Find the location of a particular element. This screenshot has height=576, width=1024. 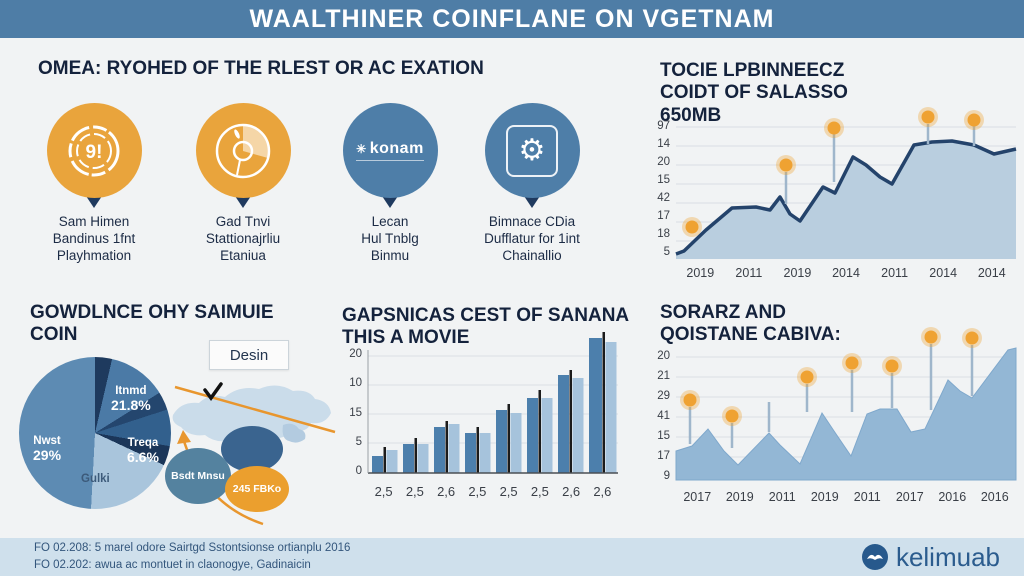

pie-graphic is located at coordinates (95, 433).